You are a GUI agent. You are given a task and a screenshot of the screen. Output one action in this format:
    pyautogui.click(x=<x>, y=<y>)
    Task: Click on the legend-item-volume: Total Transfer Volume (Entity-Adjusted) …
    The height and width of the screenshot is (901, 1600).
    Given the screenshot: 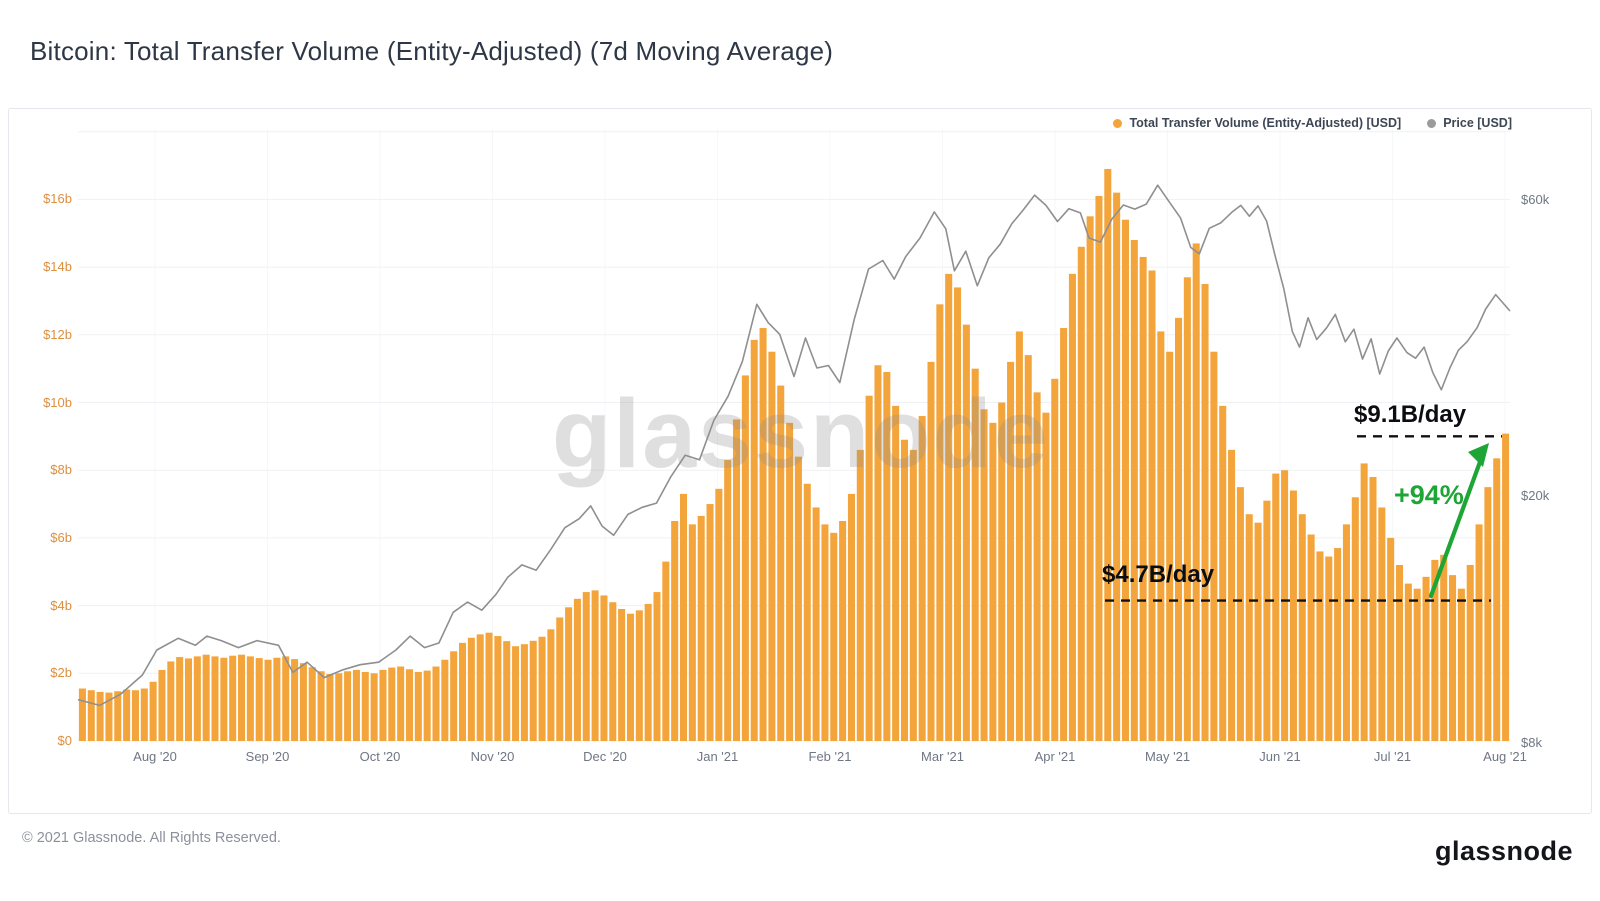 What is the action you would take?
    pyautogui.click(x=1257, y=123)
    